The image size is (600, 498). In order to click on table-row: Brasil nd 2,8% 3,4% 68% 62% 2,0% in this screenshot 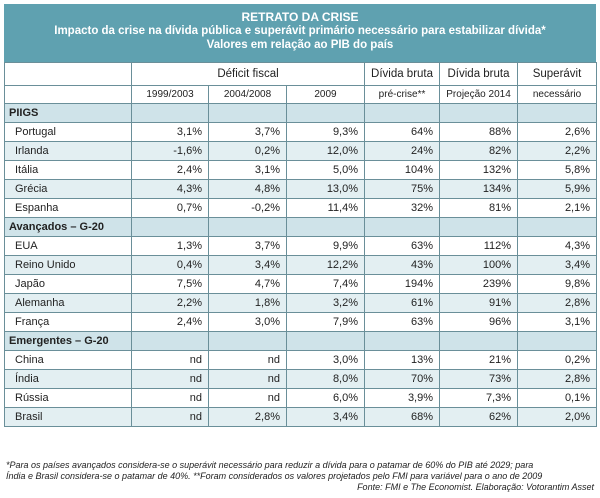, I will do `click(301, 417)`.